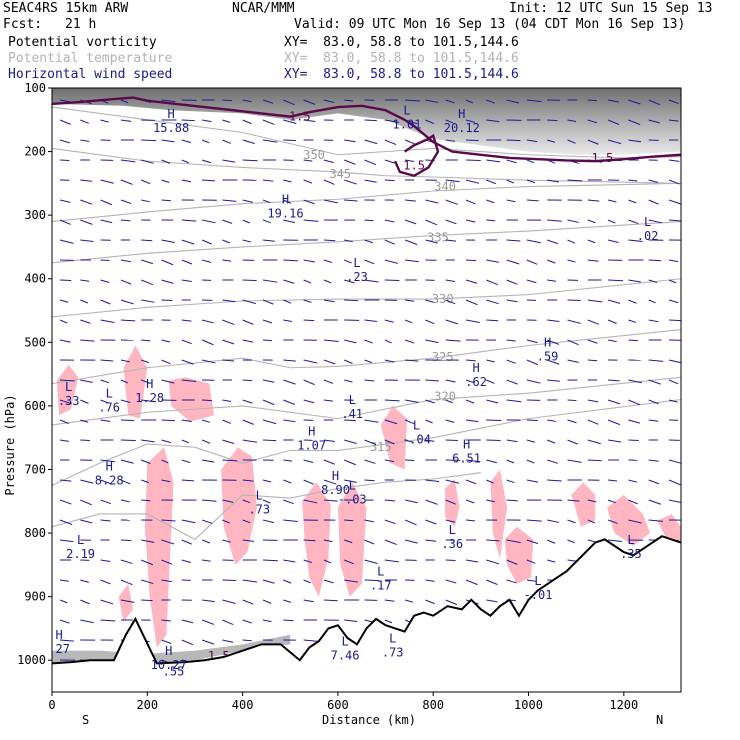  What do you see at coordinates (352, 500) in the screenshot?
I see `pv-extremum-value-17: -.03` at bounding box center [352, 500].